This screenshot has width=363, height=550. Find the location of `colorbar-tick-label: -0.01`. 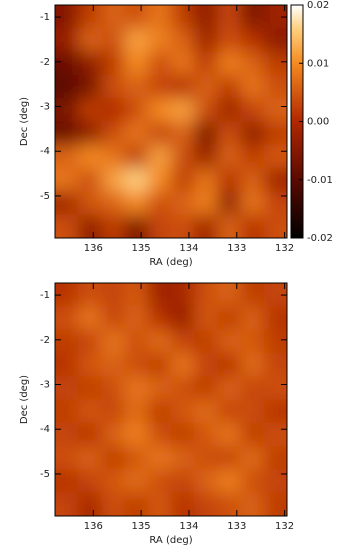

colorbar-tick-label: -0.01 is located at coordinates (320, 180).